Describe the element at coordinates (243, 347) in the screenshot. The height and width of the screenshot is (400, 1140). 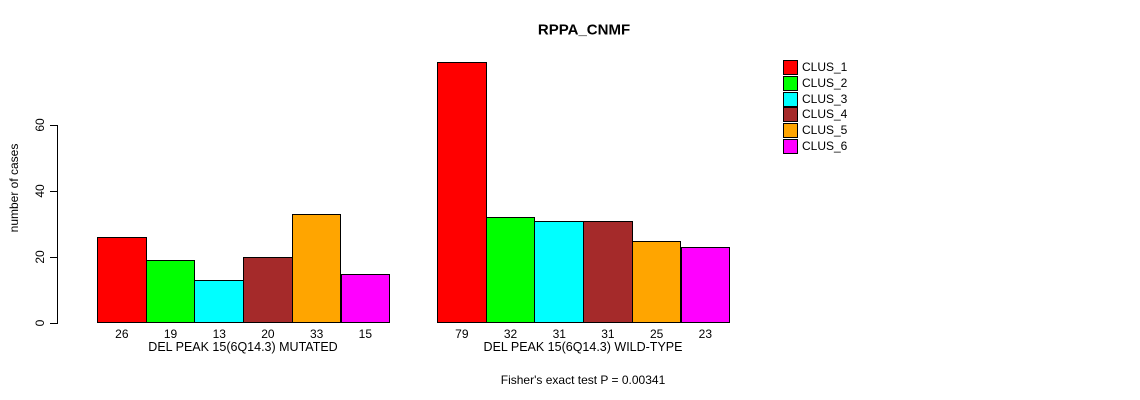
I see `group-label-mutated: DEL PEAK 15(6Q14.3) MUTATED` at that location.